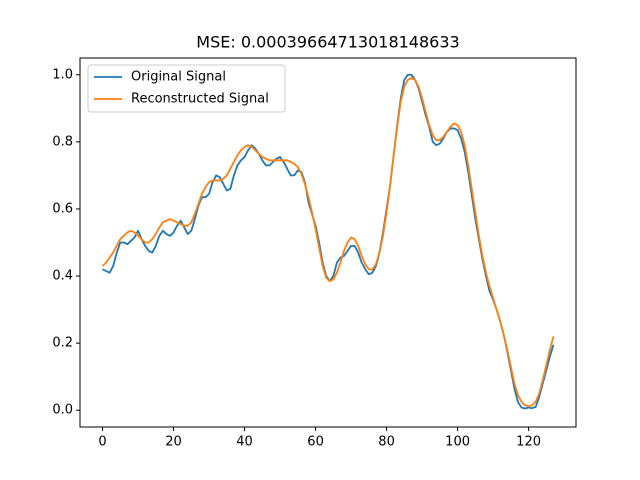  Describe the element at coordinates (244, 442) in the screenshot. I see `x-tick-label: 40` at that location.